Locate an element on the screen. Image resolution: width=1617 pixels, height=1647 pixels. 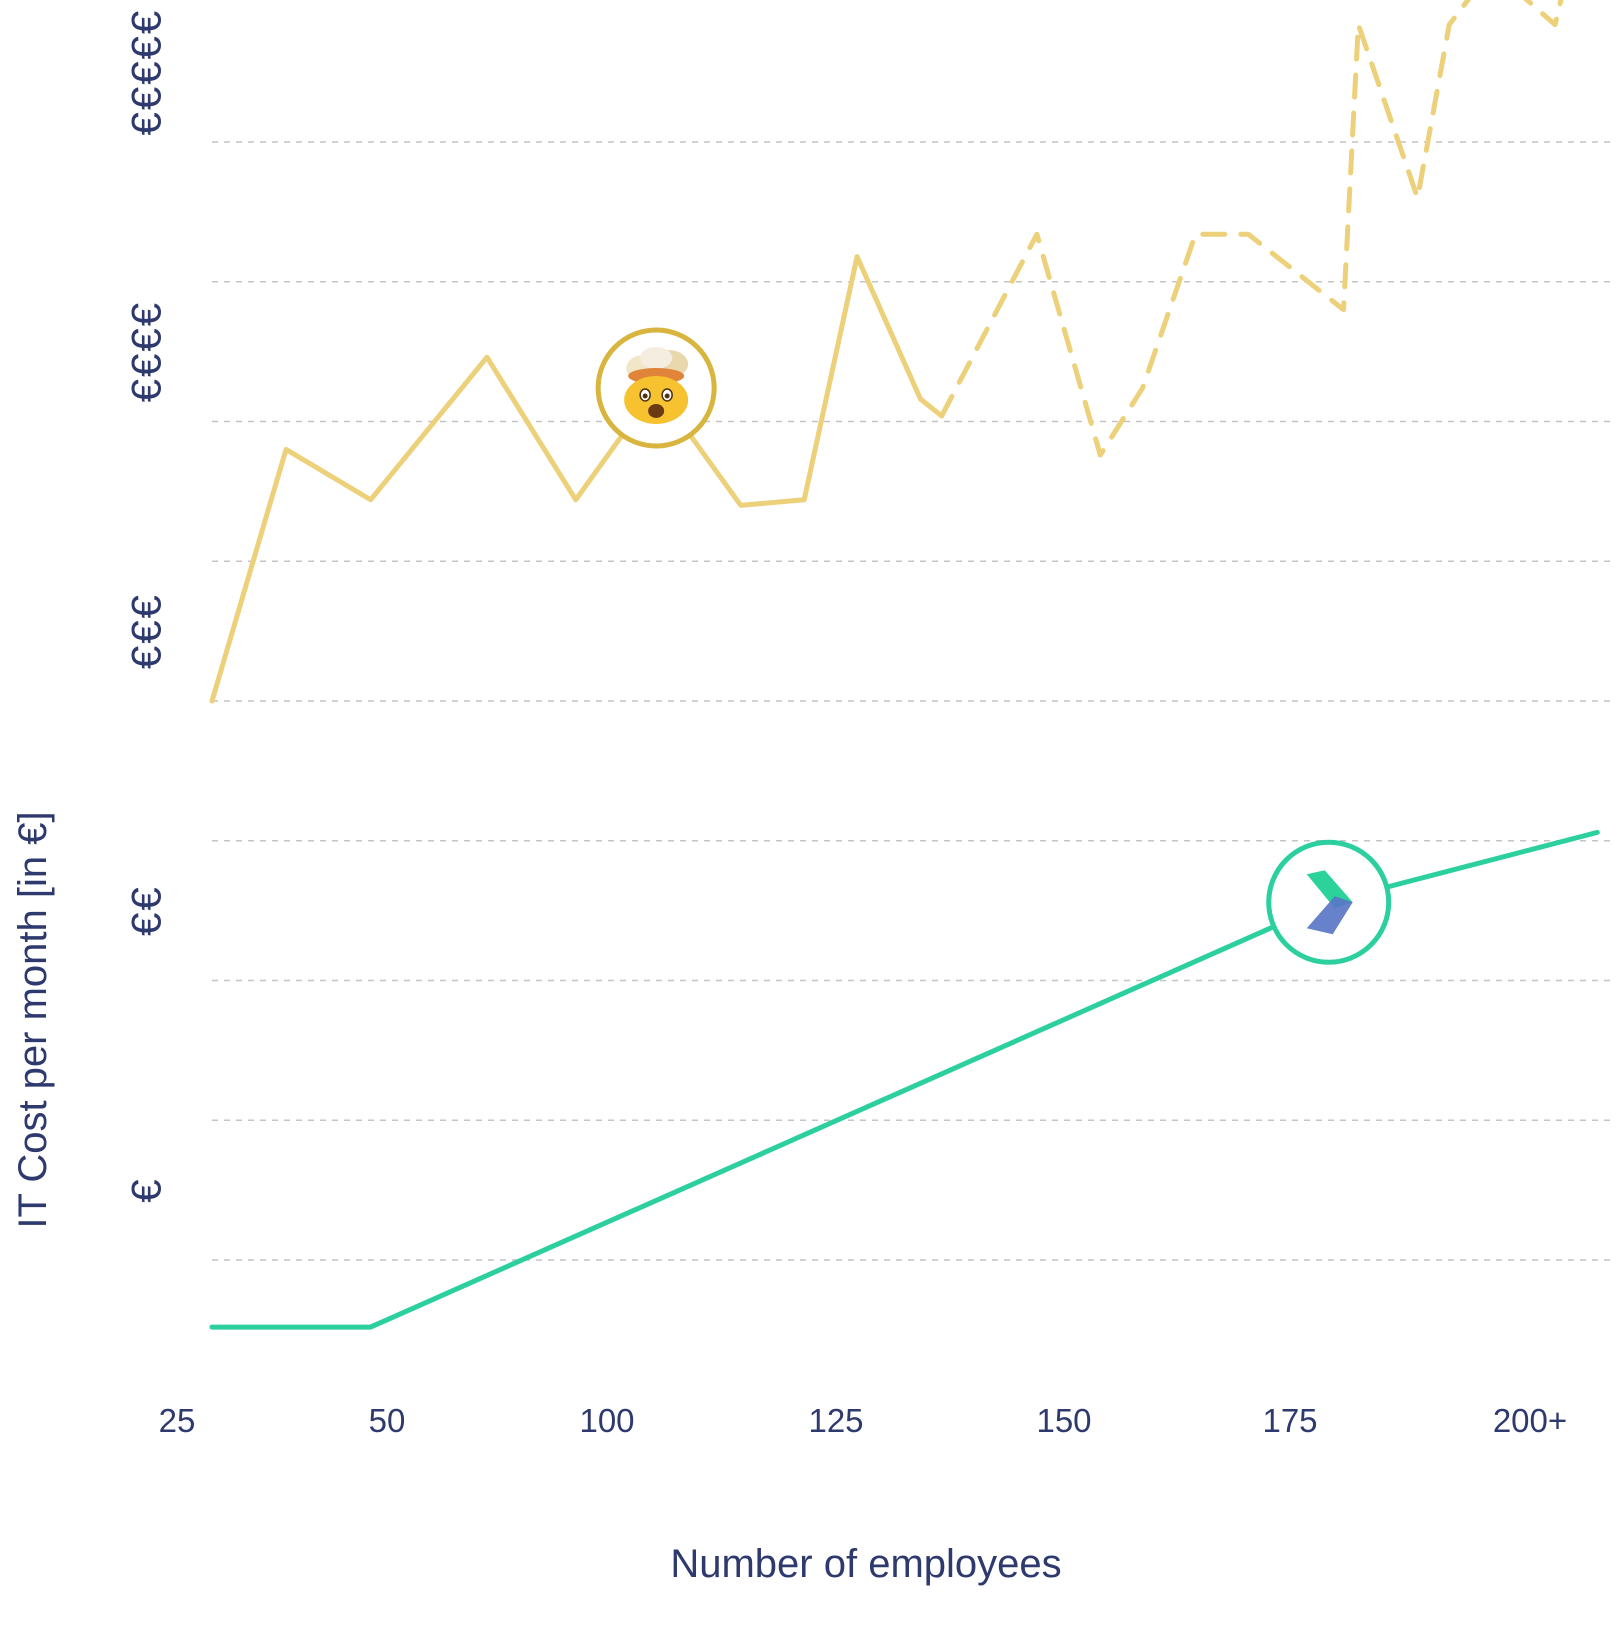
x-tick-label: 175 is located at coordinates (1289, 1420).